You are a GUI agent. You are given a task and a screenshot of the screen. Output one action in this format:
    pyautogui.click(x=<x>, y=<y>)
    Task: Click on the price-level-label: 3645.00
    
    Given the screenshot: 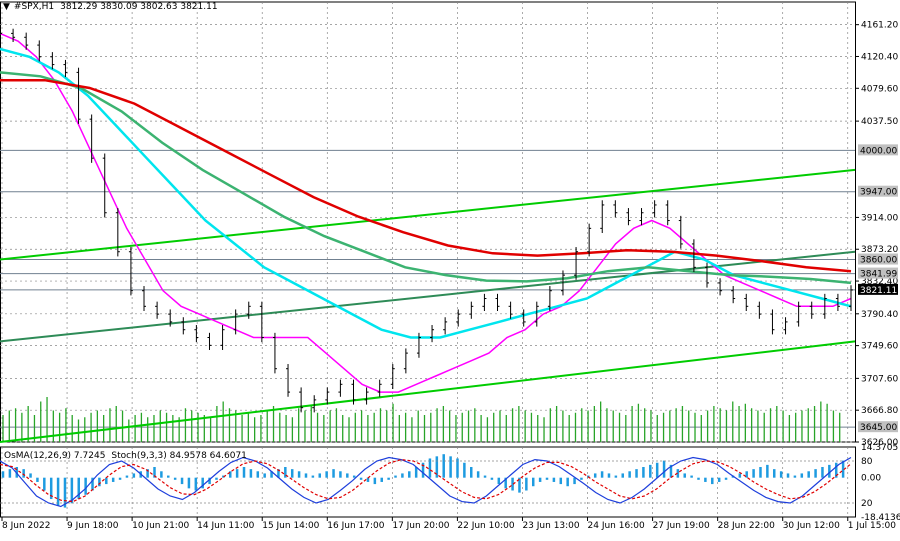 What is the action you would take?
    pyautogui.click(x=878, y=428)
    